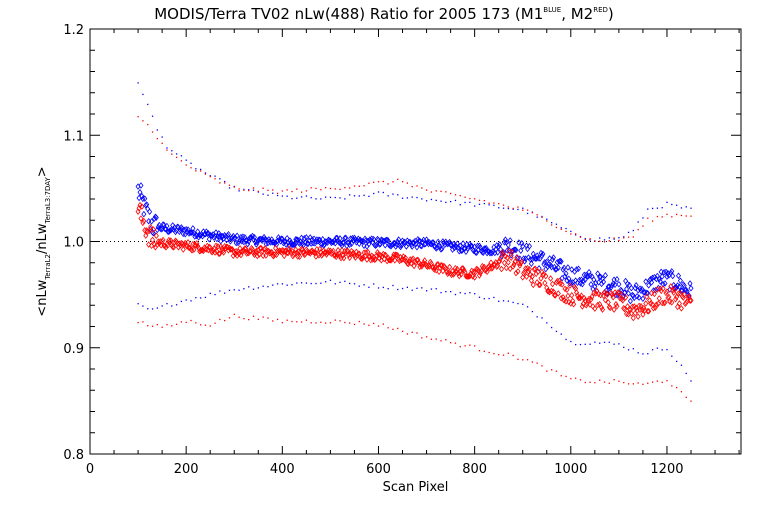 This screenshot has height=512, width=768. I want to click on y-tick-label: 1.2, so click(73, 30).